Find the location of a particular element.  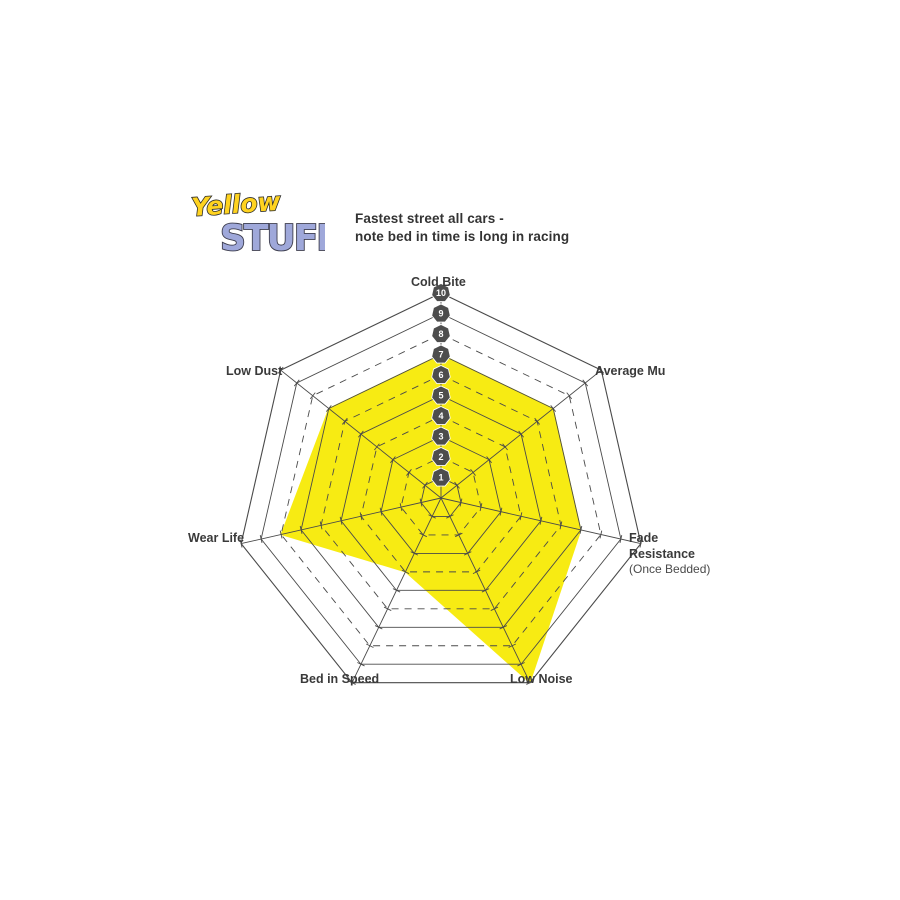

scale-badges: 10 9 8 7 6 5 4 3 2 1 is located at coordinates (441, 385).